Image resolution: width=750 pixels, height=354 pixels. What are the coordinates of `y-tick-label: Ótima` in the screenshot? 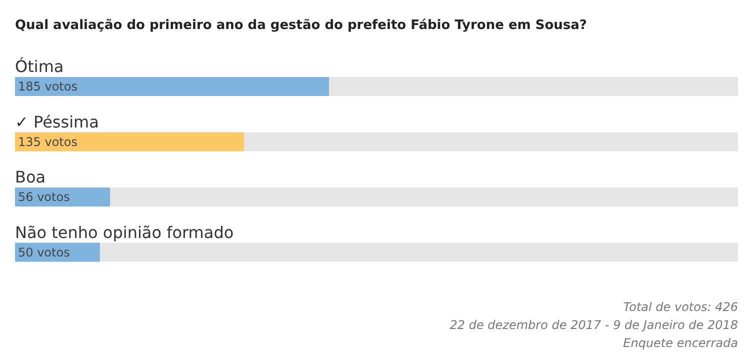 It's located at (39, 66).